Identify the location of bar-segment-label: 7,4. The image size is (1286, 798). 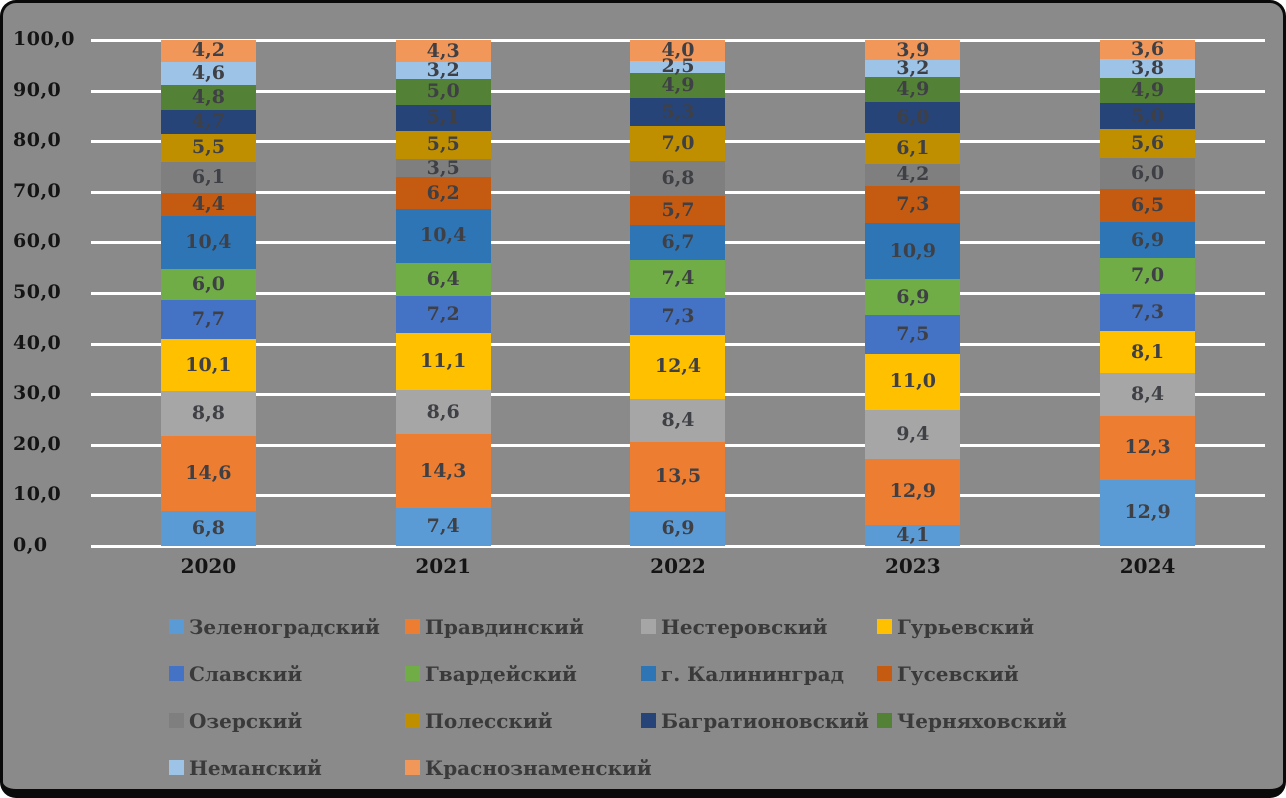
(678, 278).